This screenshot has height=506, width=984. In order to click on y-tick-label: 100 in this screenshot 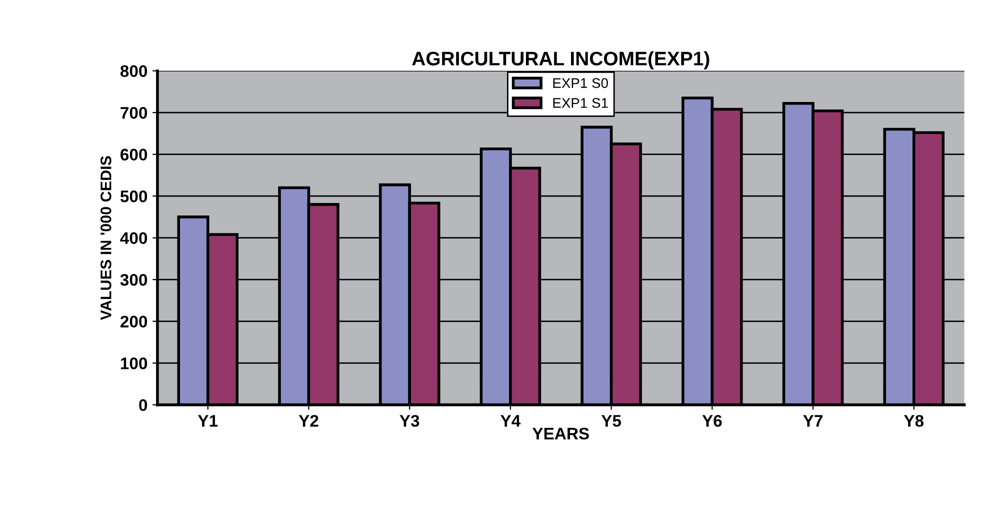, I will do `click(134, 363)`.